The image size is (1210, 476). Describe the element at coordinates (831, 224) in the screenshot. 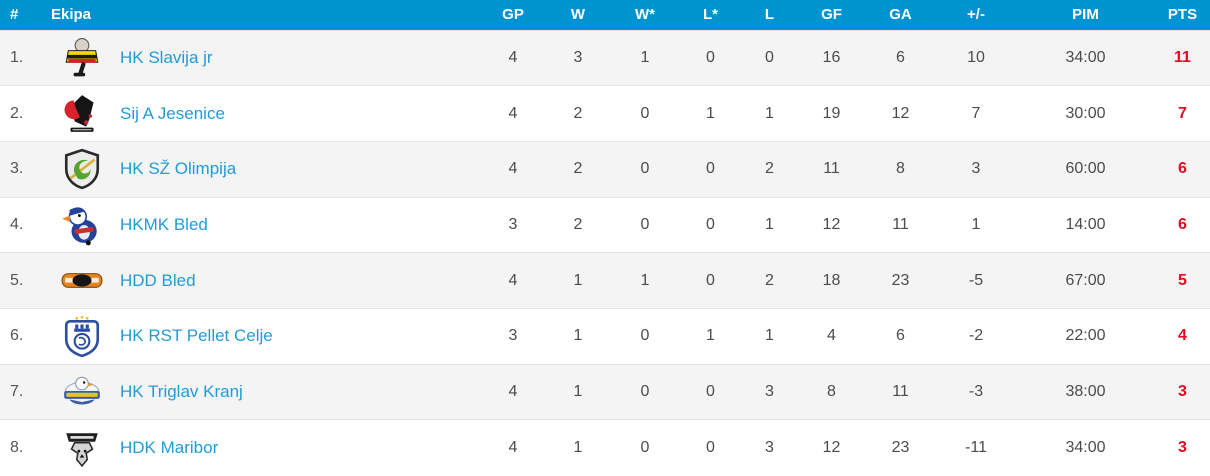

I see `stat-gf: 12` at that location.